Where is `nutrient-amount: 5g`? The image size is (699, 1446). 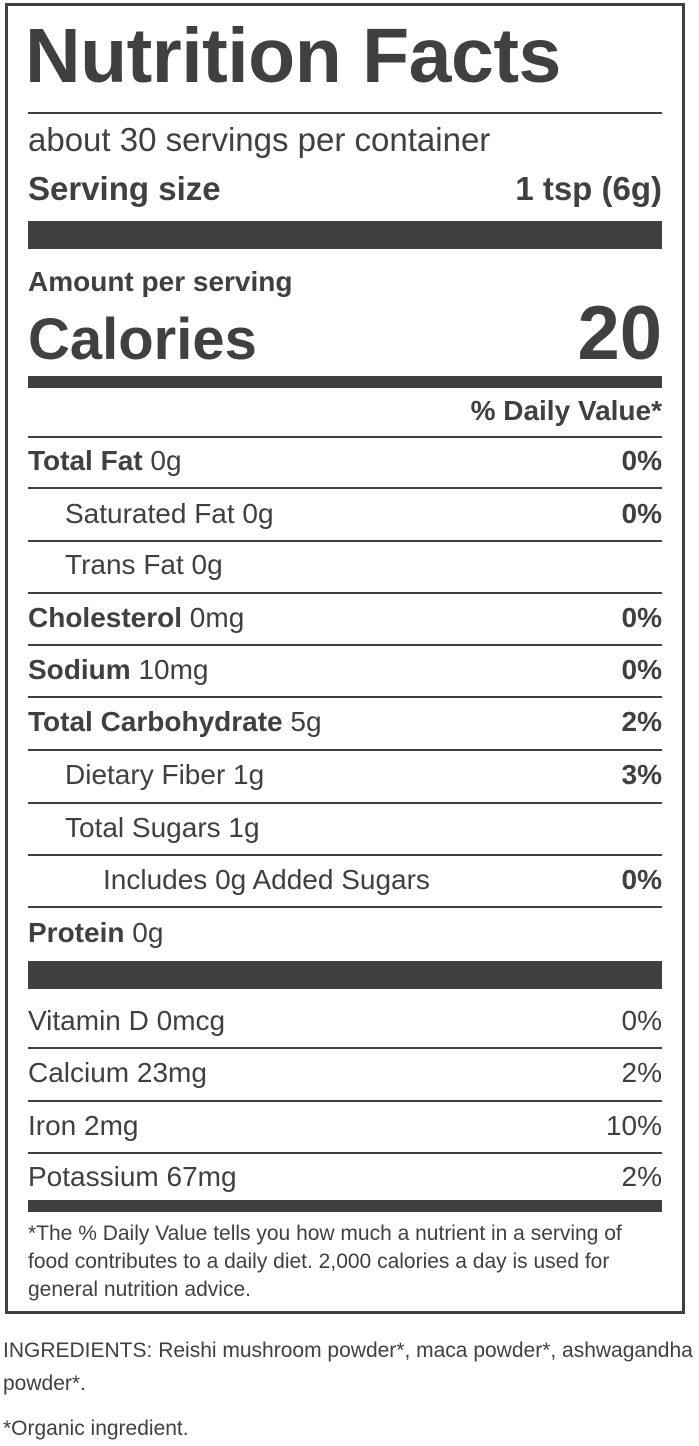
nutrient-amount: 5g is located at coordinates (302, 721).